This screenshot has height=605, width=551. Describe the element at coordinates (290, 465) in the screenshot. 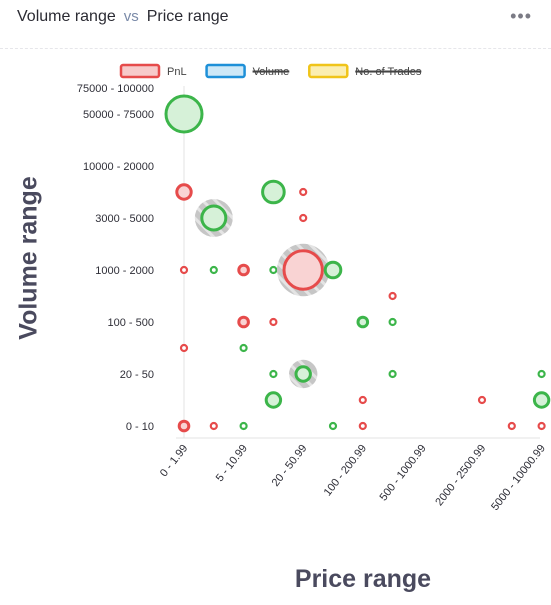

I see `x-tick-label: 20 - 50.99` at that location.